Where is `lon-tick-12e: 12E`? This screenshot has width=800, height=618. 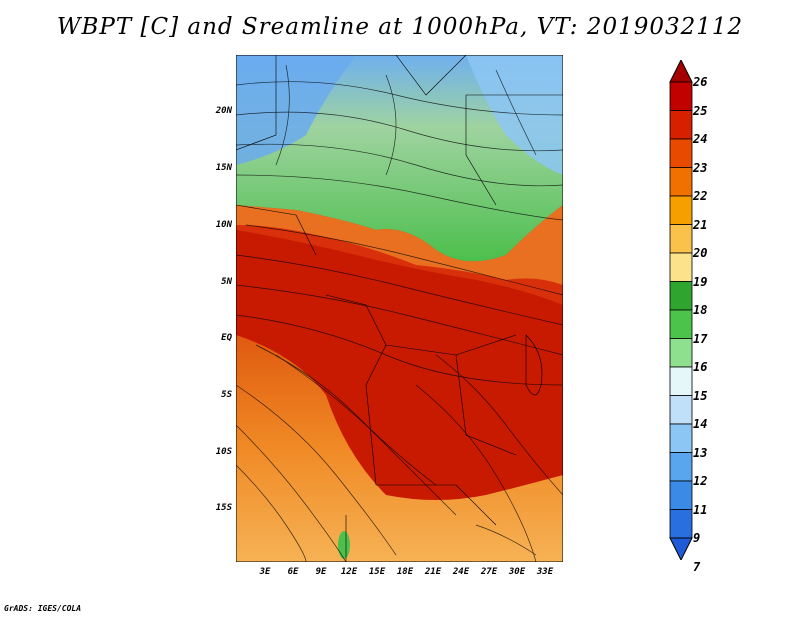 lon-tick-12e: 12E is located at coordinates (349, 572).